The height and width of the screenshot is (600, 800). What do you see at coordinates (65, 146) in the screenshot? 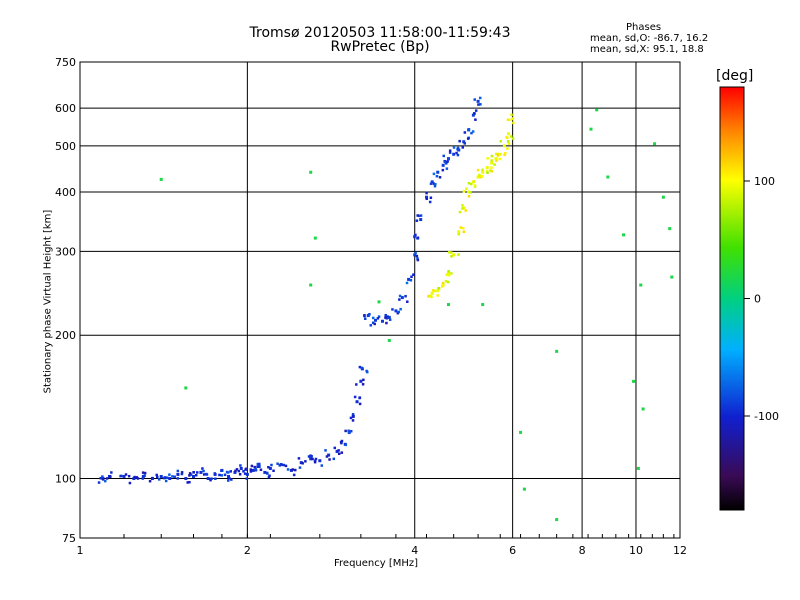
I see `y-tick-label: 500` at bounding box center [65, 146].